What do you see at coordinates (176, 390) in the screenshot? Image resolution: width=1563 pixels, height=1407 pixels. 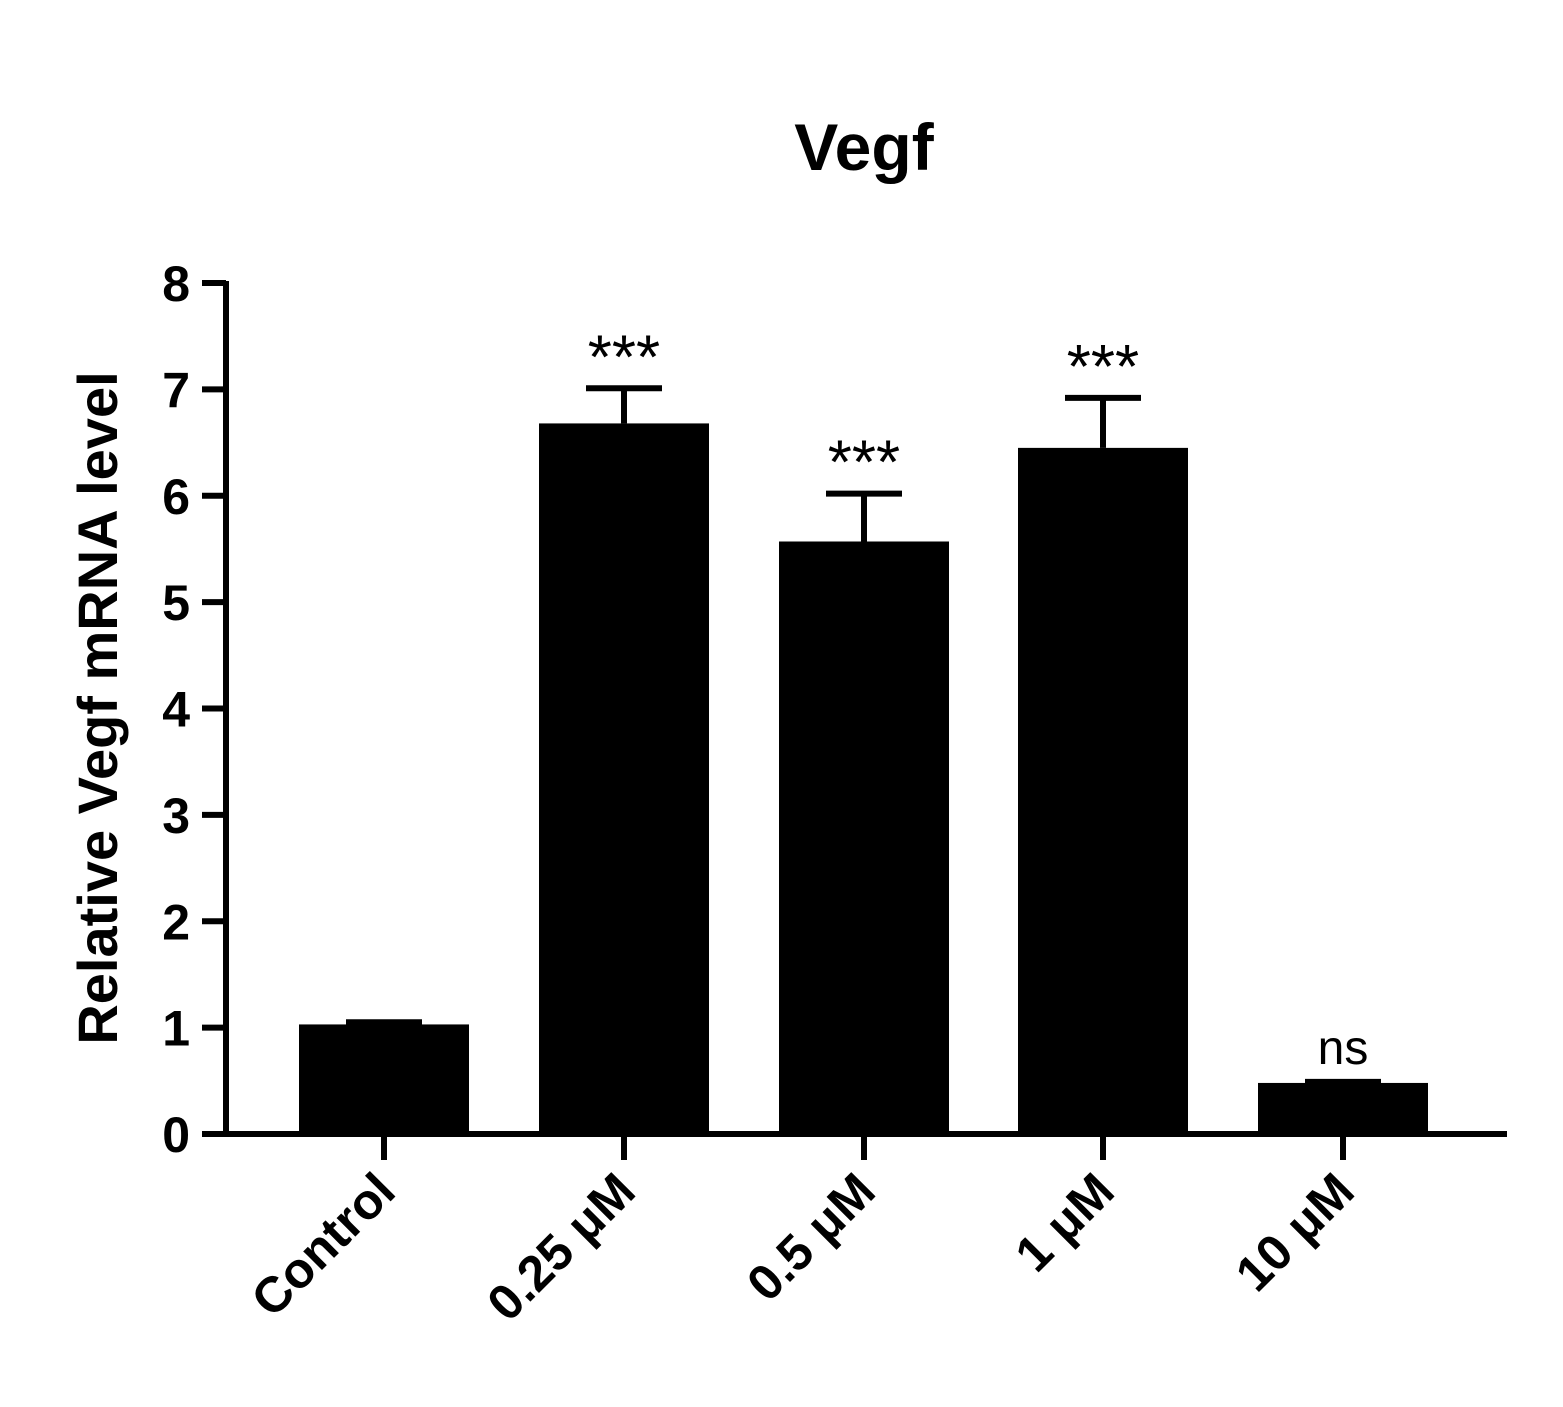 I see `y-tick-label: 7` at bounding box center [176, 390].